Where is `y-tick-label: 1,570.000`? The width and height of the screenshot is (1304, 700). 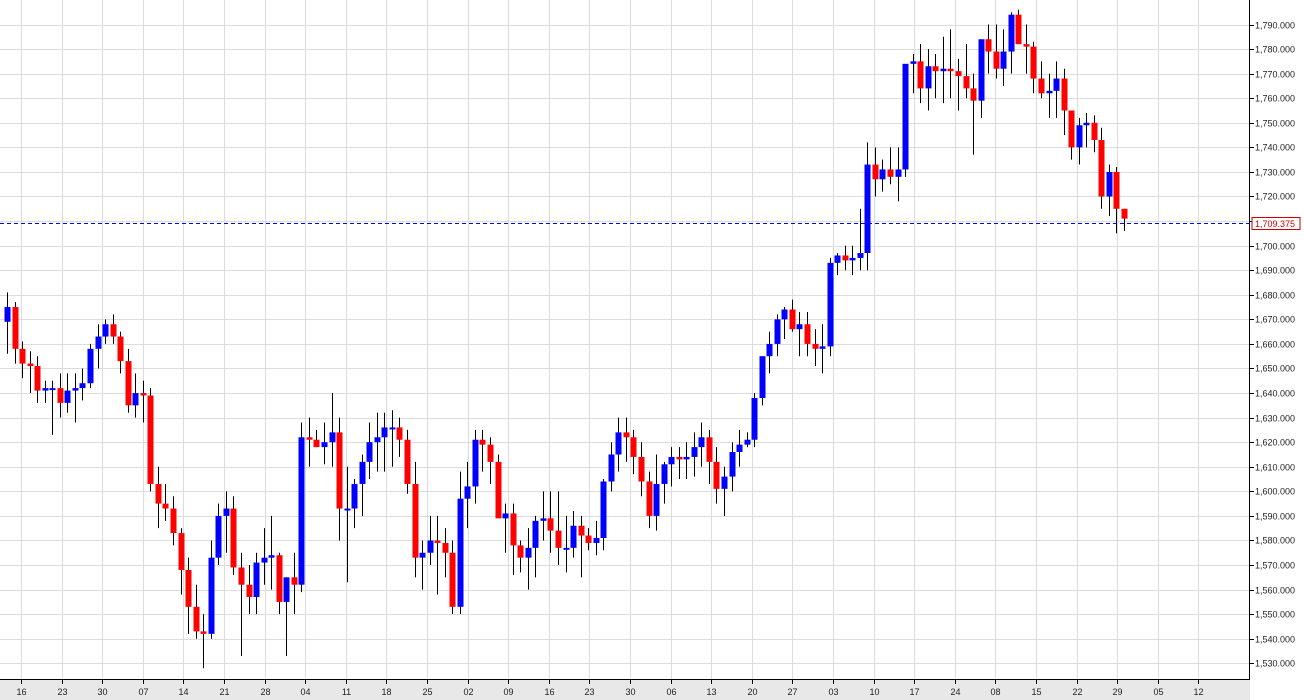
y-tick-label: 1,570.000 is located at coordinates (1275, 566).